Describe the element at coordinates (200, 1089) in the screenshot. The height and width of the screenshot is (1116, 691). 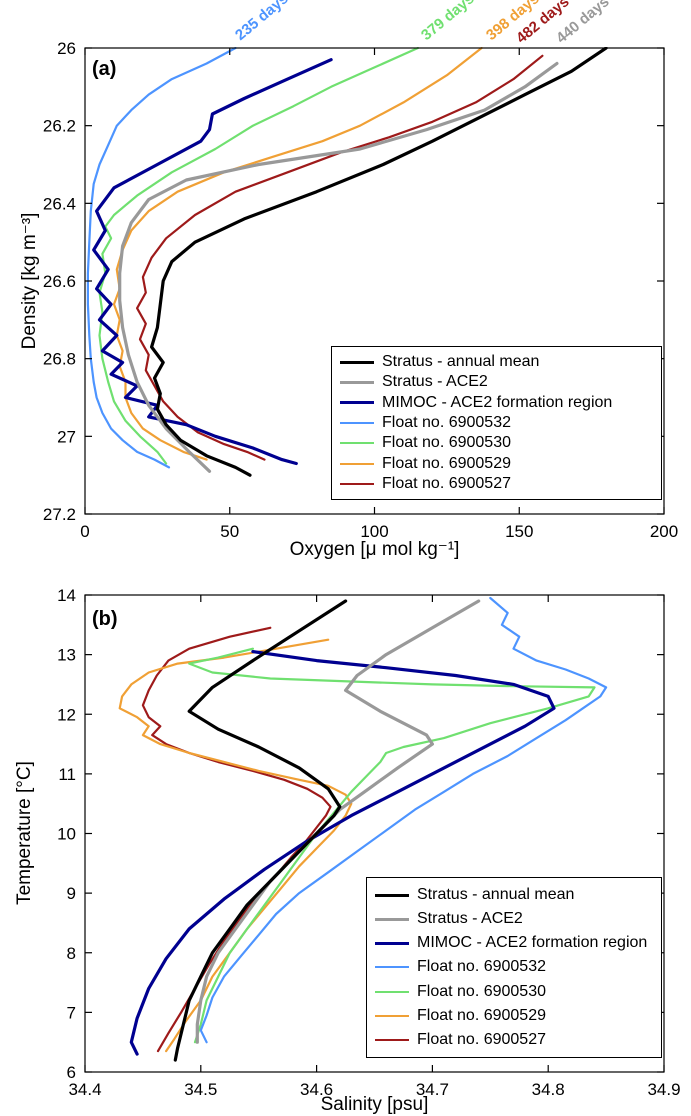
I see `x-tick-label: 34.5` at that location.